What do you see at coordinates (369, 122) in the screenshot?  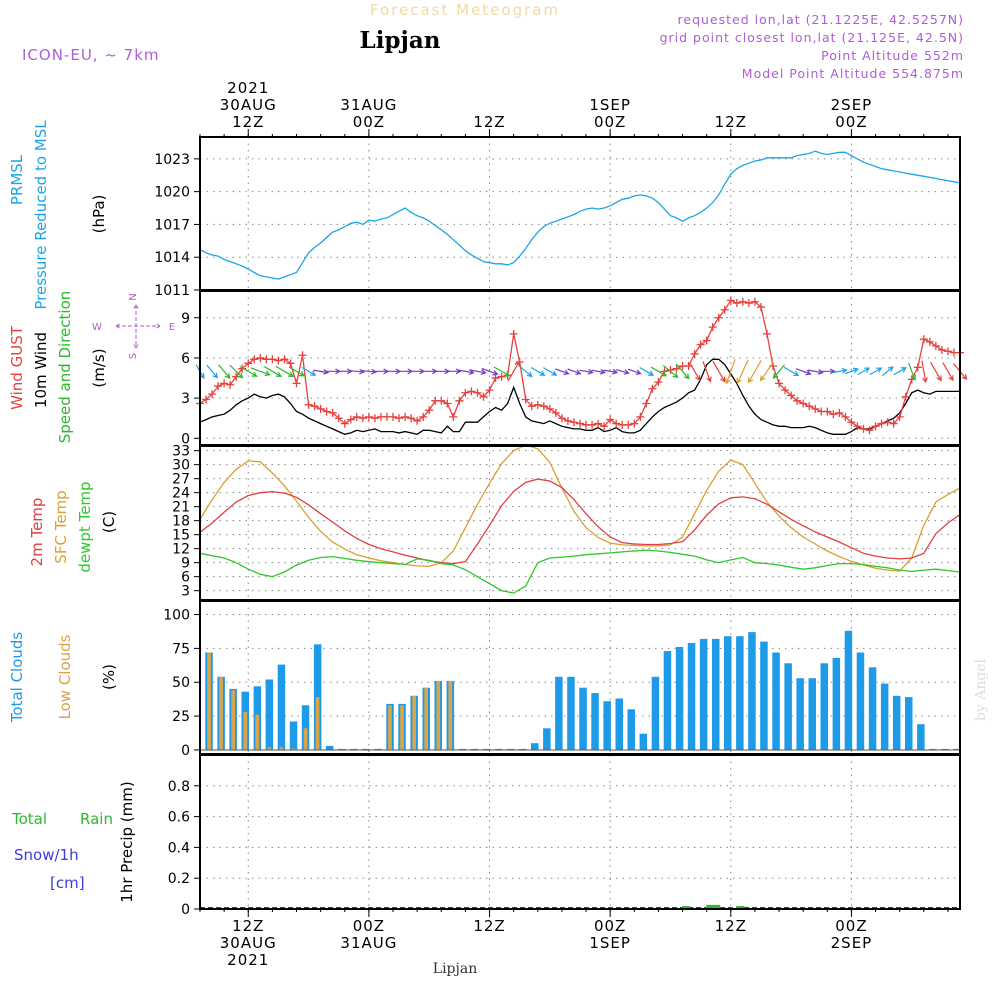 I see `top-time-label: 00Z` at bounding box center [369, 122].